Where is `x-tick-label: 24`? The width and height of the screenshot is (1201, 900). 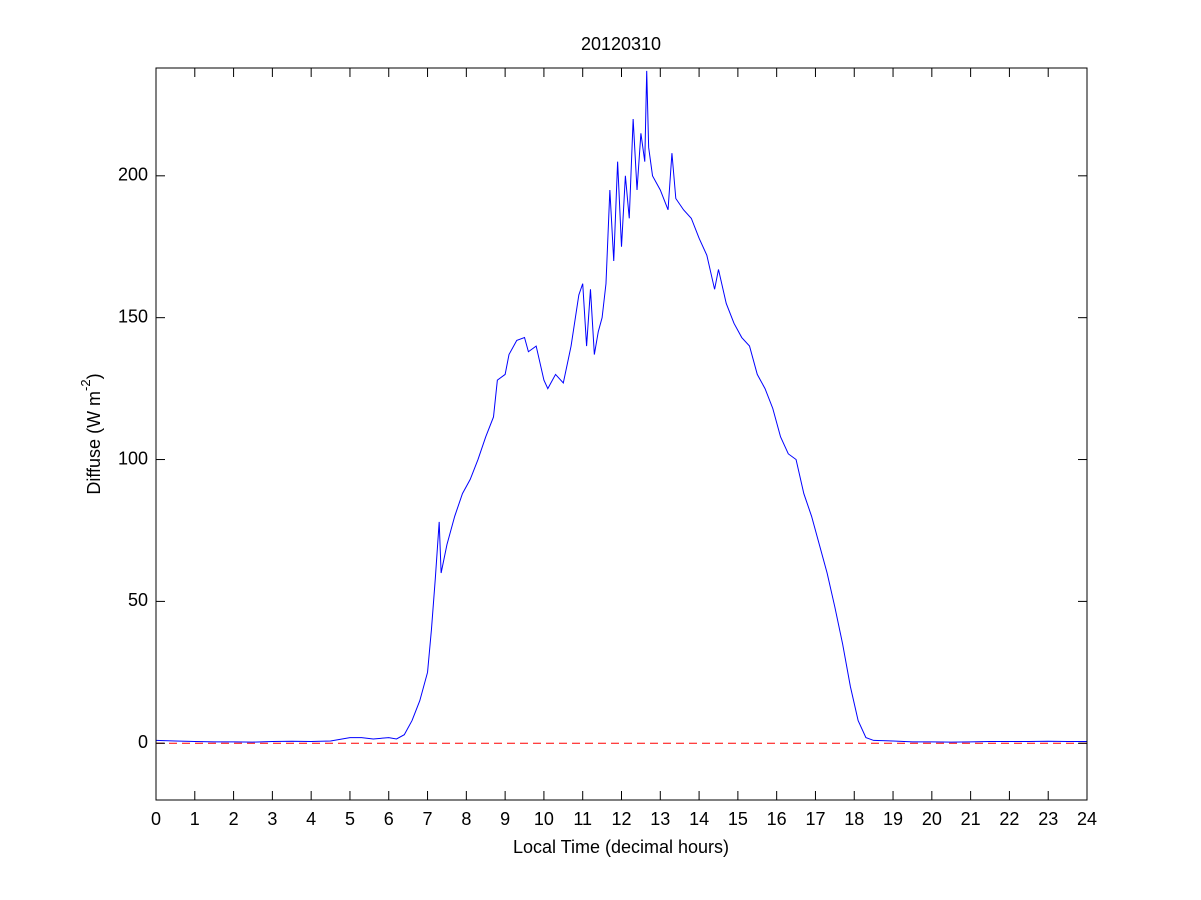 x-tick-label: 24 is located at coordinates (1087, 819).